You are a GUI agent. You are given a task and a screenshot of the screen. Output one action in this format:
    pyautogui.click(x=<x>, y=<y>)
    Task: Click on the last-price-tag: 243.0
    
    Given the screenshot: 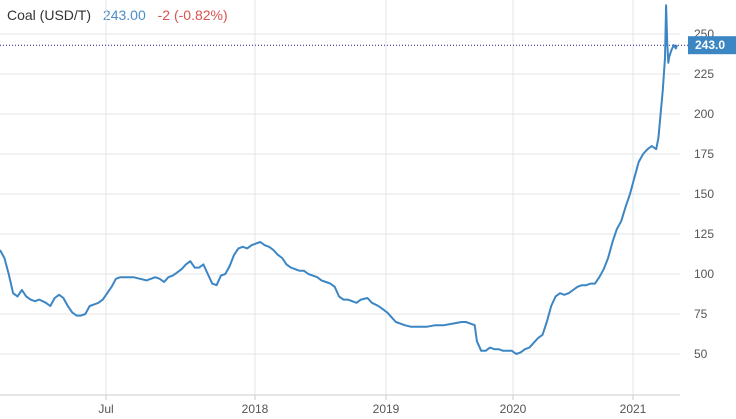 What is the action you would take?
    pyautogui.click(x=712, y=45)
    